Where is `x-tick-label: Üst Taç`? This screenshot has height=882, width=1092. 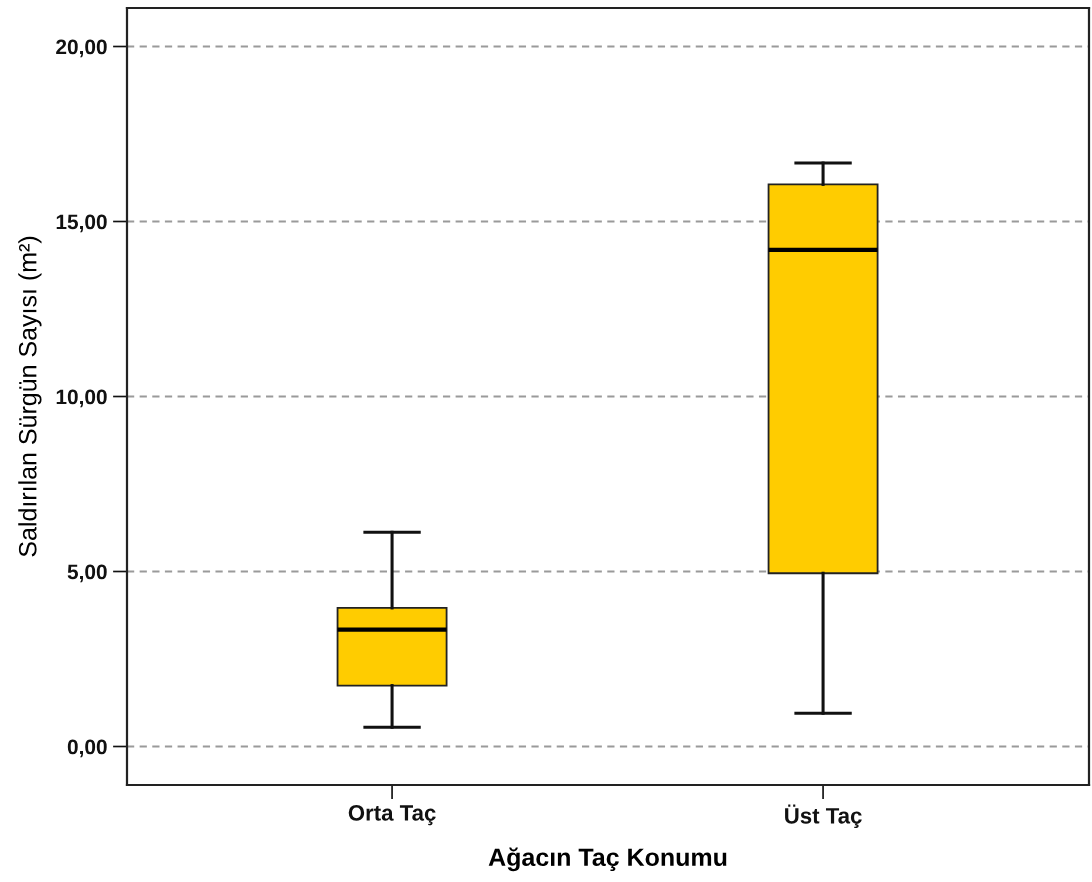
x-tick-label: Üst Taç is located at coordinates (823, 816).